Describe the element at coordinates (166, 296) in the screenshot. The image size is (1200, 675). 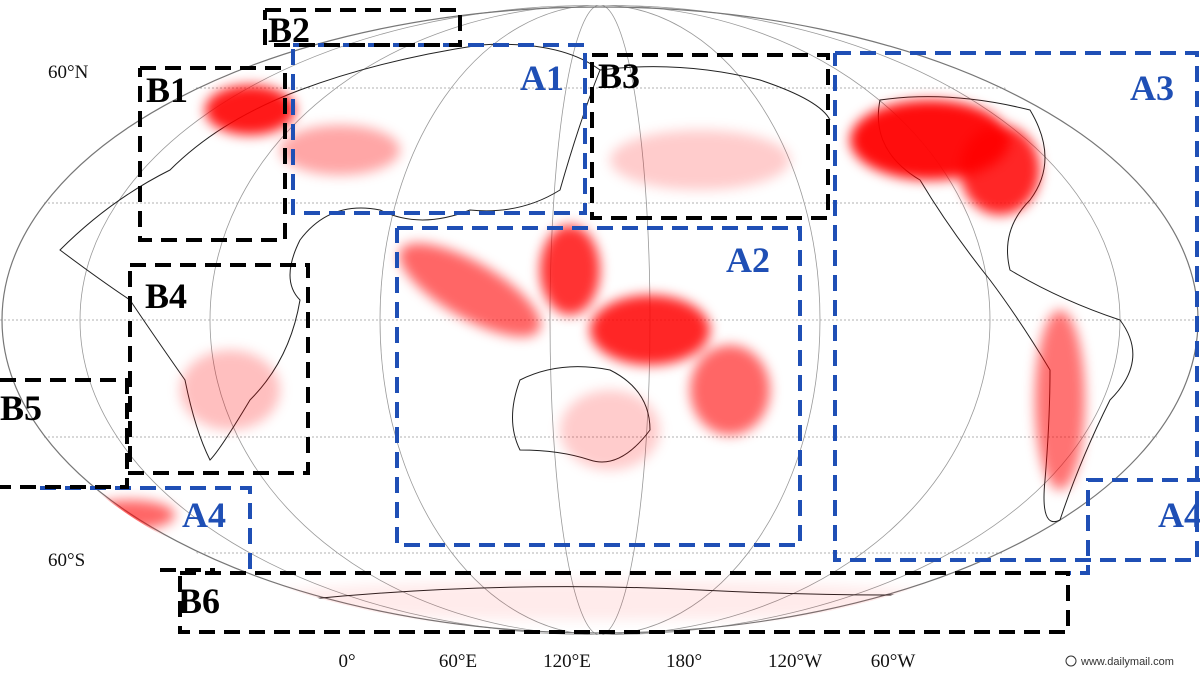
I see `region-label: B4` at that location.